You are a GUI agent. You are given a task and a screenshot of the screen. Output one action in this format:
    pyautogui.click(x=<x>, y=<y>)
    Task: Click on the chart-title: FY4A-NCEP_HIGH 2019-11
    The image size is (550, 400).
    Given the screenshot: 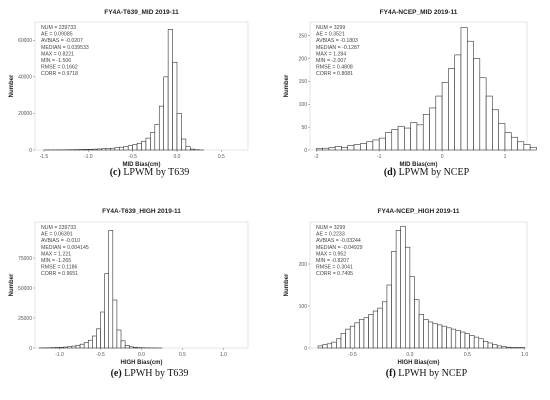 What is the action you would take?
    pyautogui.click(x=418, y=211)
    